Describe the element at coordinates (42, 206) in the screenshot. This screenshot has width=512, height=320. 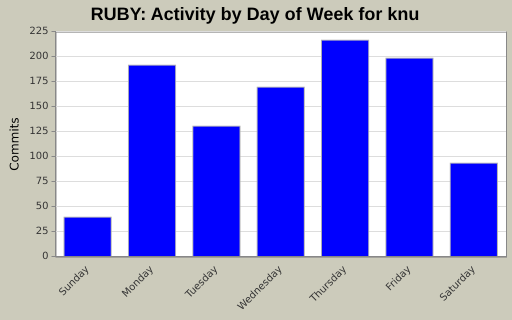
I see `y-tick-label: 50` at that location.